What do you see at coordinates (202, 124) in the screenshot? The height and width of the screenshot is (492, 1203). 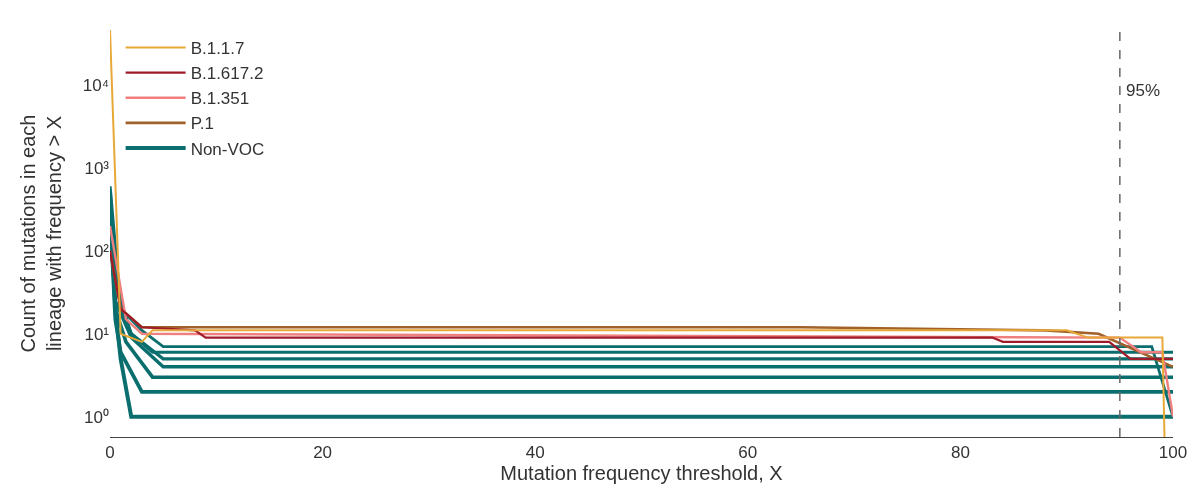 I see `legend-label: P.1` at bounding box center [202, 124].